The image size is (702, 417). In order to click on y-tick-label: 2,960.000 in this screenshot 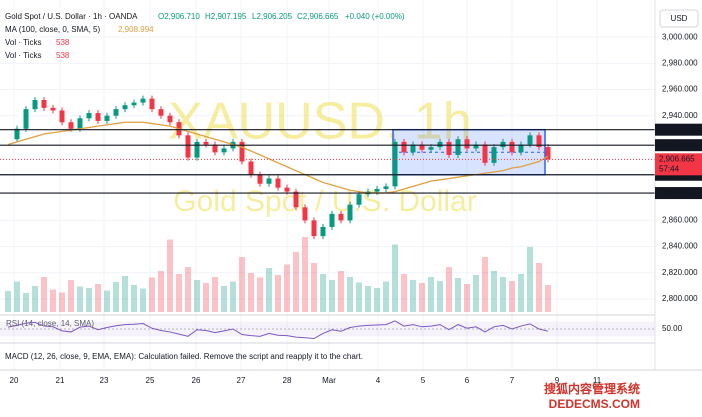, I will do `click(680, 89)`.